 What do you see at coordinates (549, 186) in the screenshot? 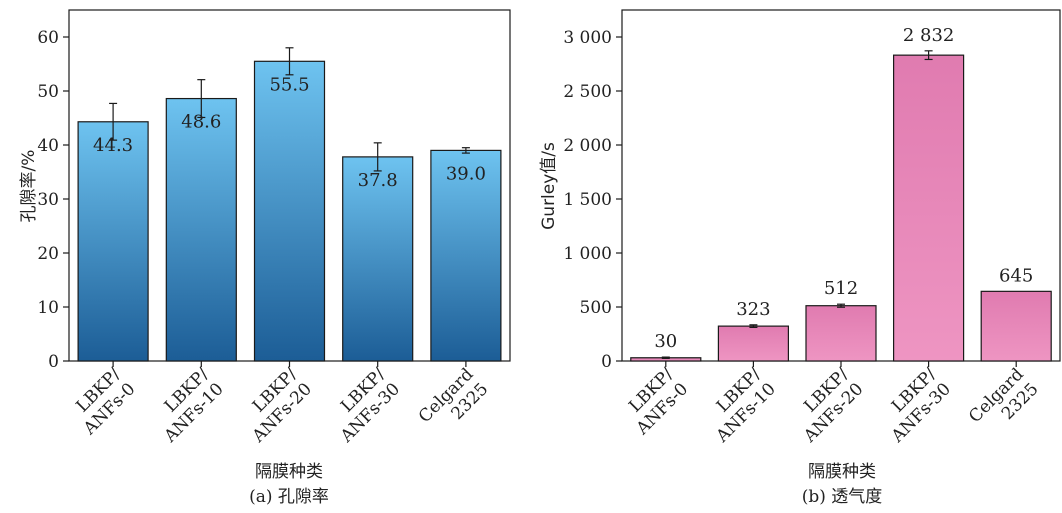
I see `y-axis-label-b: Gurley值/s` at bounding box center [549, 186].